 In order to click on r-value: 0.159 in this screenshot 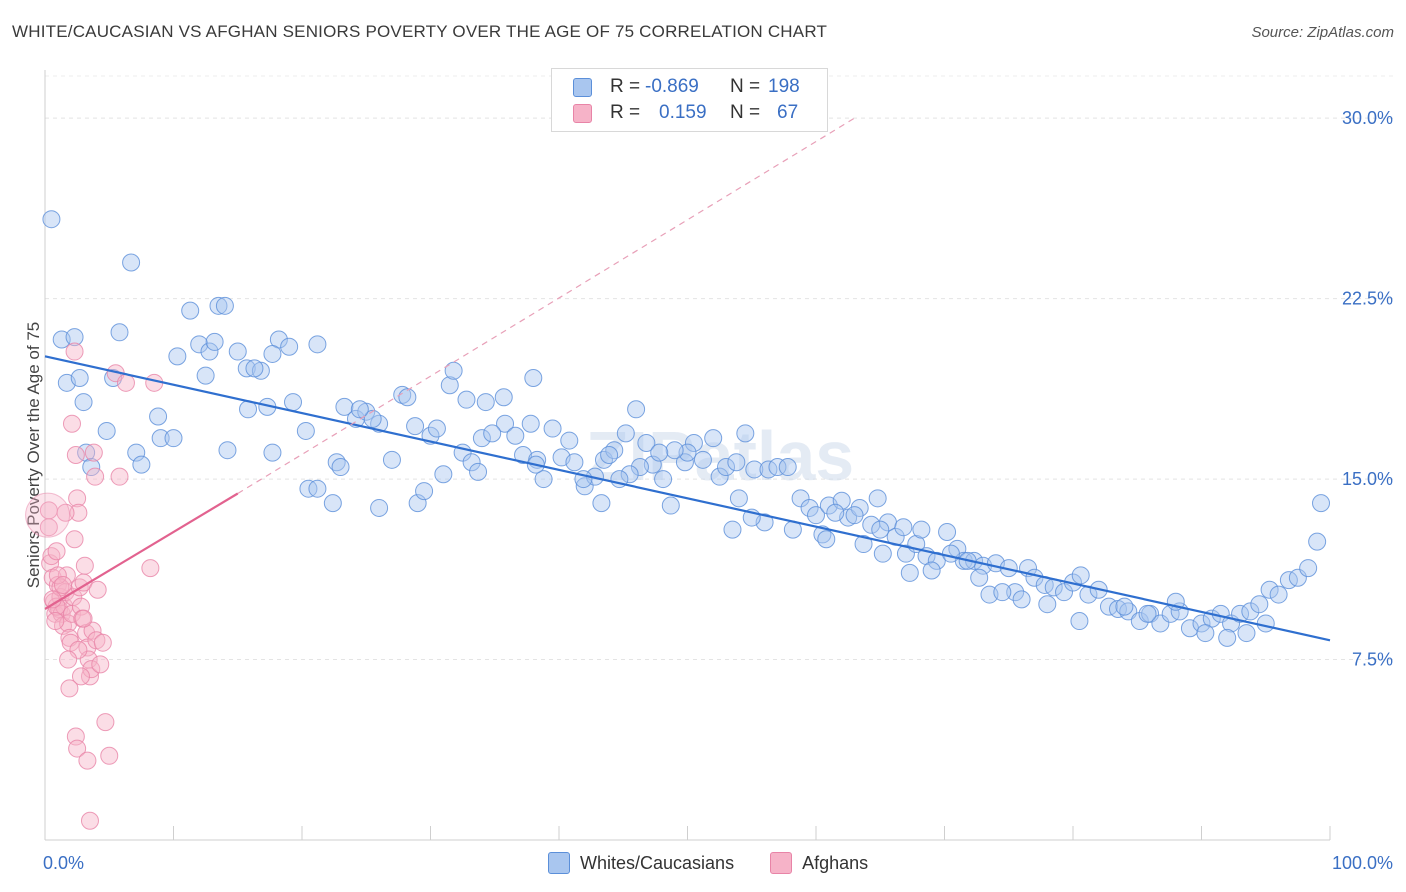, I will do `click(683, 112)`.